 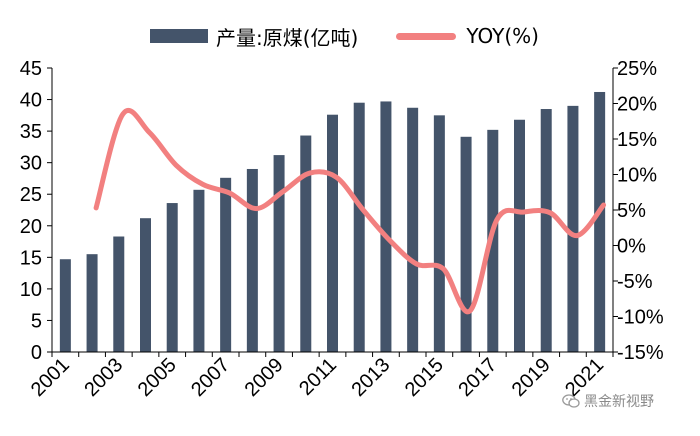 What do you see at coordinates (546, 231) in the screenshot?
I see `bar-2019` at bounding box center [546, 231].